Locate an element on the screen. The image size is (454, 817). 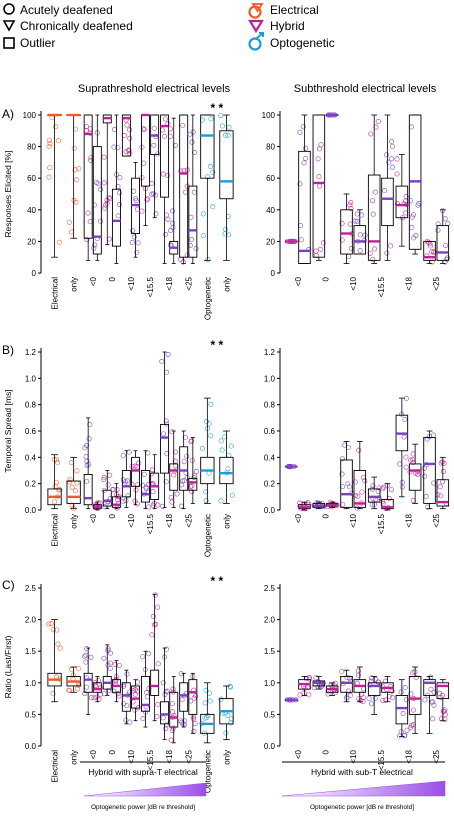
y-tick-label: 100 is located at coordinates (30, 115).